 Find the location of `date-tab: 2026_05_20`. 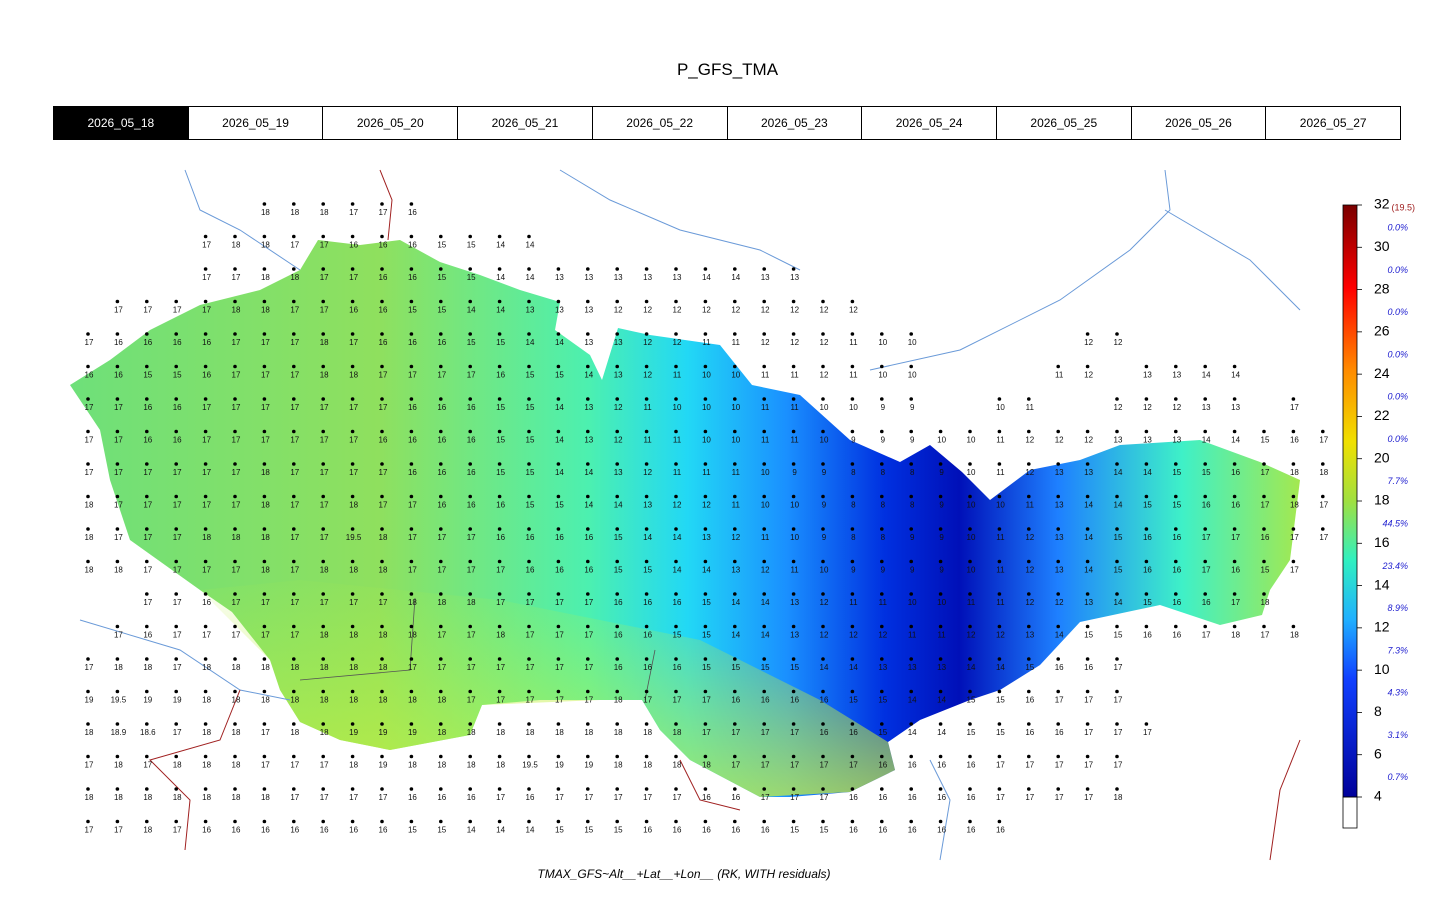

date-tab: 2026_05_20 is located at coordinates (389, 123).